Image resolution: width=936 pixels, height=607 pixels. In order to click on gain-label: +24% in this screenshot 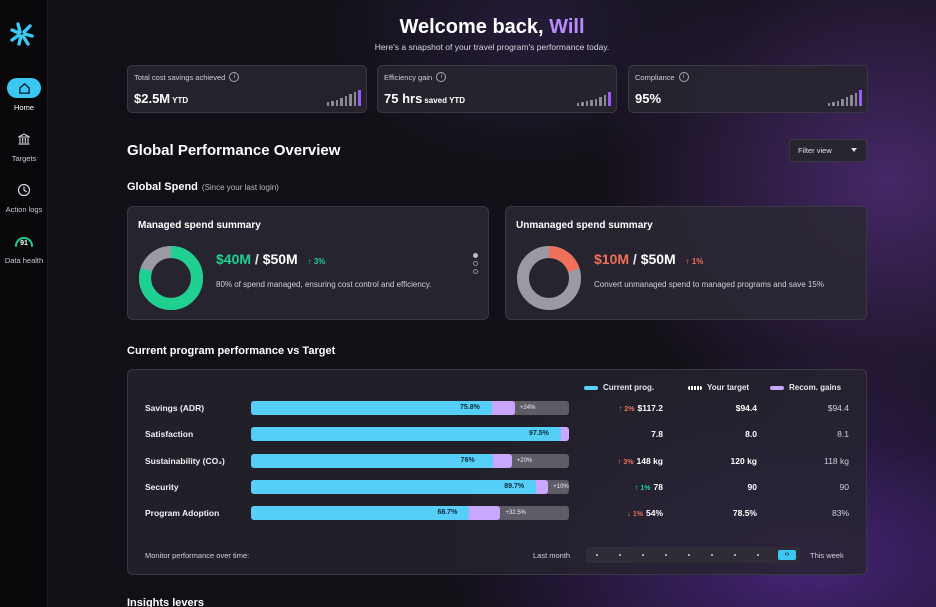, I will do `click(527, 408)`.